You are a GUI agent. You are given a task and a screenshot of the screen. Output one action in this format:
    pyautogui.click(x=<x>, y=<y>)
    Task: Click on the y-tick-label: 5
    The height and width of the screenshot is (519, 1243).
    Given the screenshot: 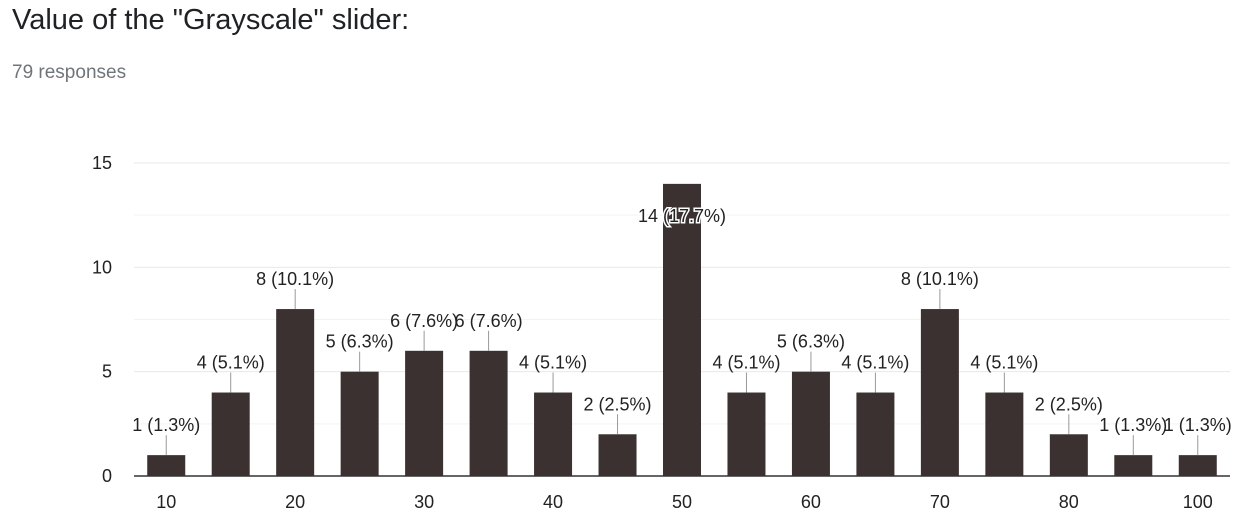 What is the action you would take?
    pyautogui.click(x=107, y=372)
    